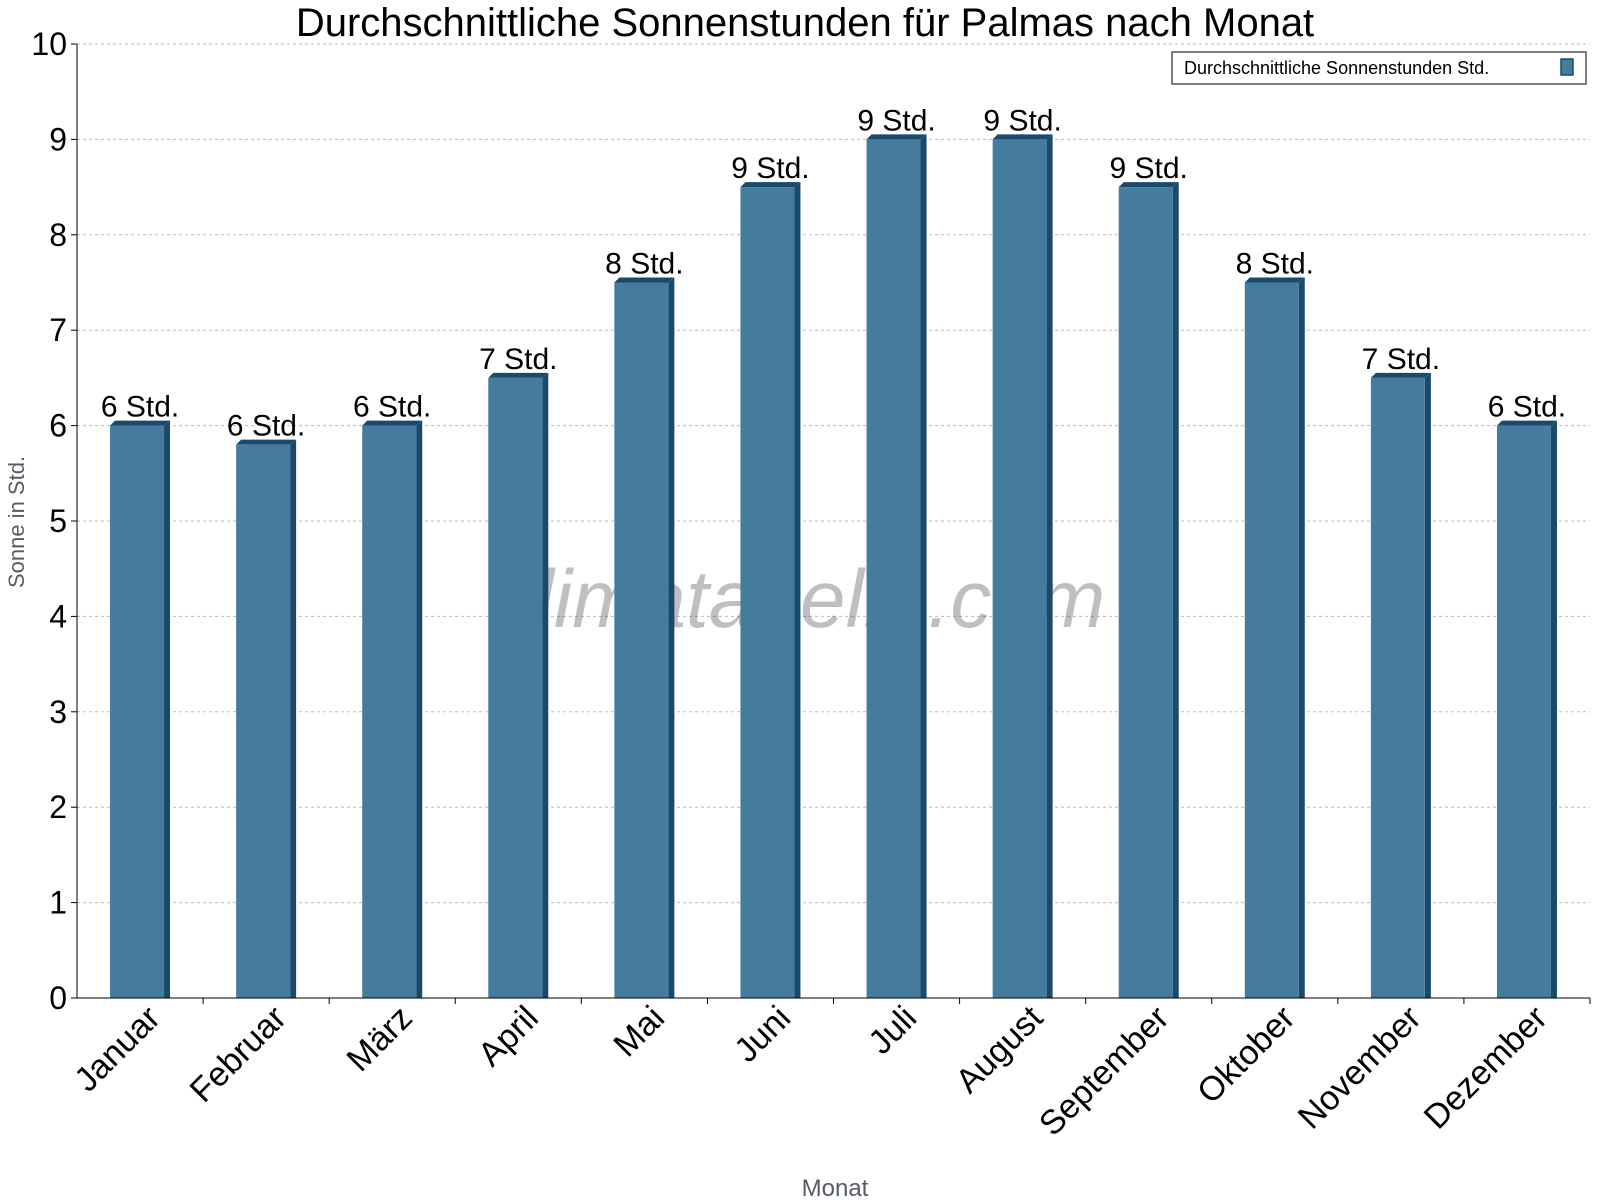  What do you see at coordinates (58, 426) in the screenshot?
I see `y-tick-label: 6` at bounding box center [58, 426].